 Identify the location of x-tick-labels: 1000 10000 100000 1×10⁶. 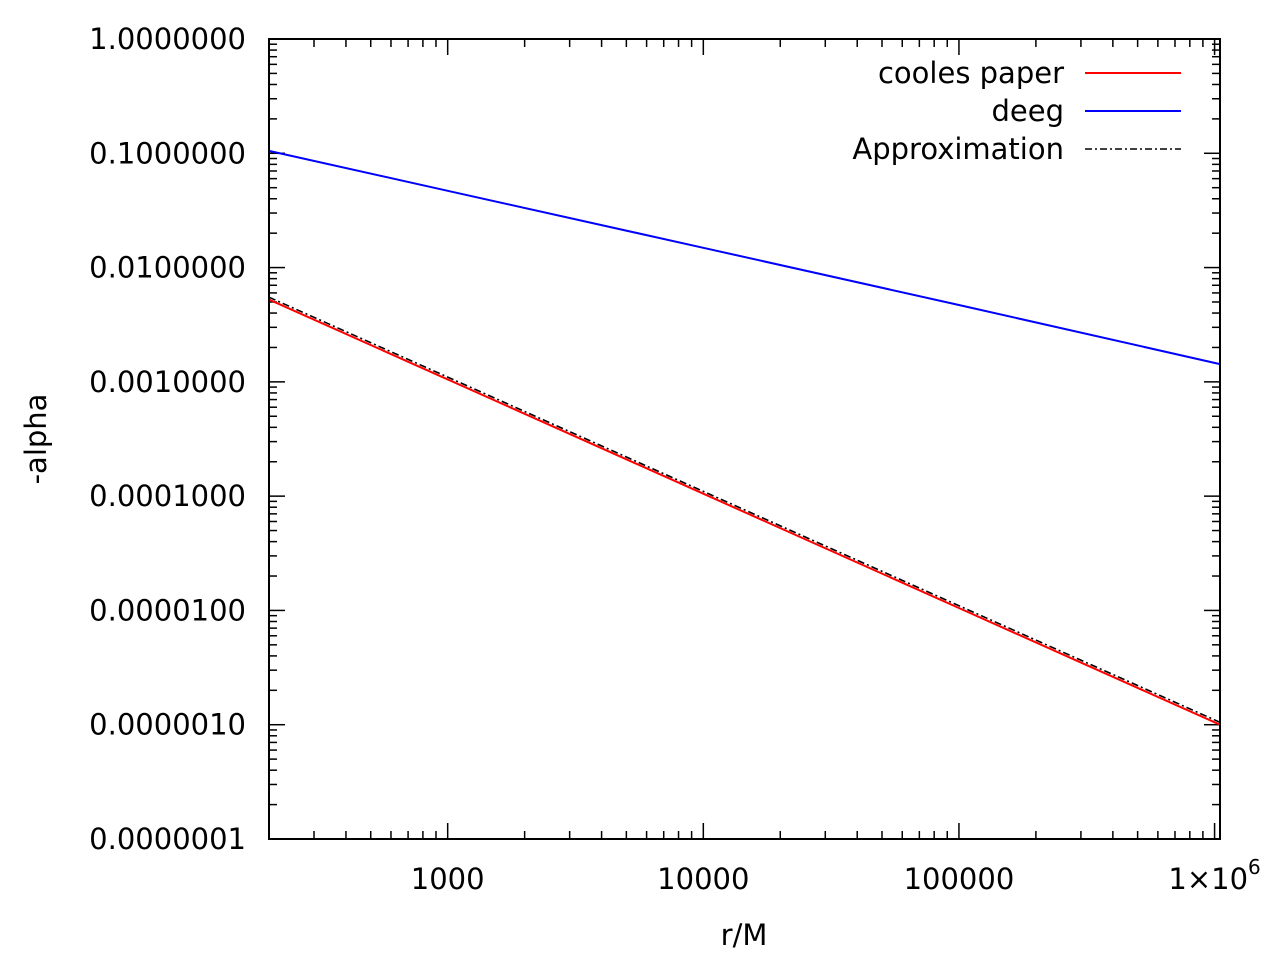
(836, 875).